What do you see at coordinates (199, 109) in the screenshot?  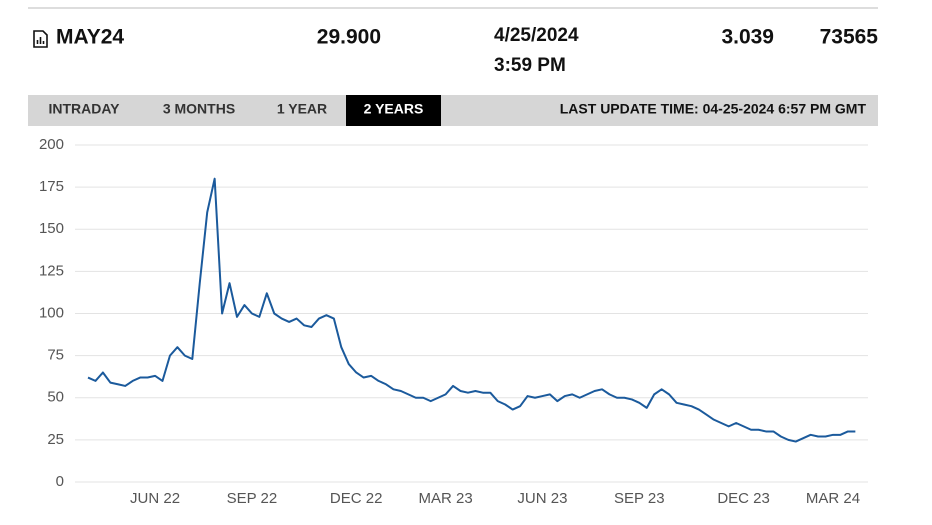 I see `tab: 3 MONTHS` at bounding box center [199, 109].